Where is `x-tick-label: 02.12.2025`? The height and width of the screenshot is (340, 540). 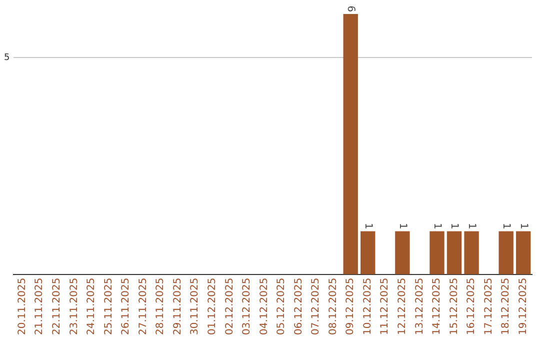
x-tick-label: 02.12.2025 is located at coordinates (230, 307).